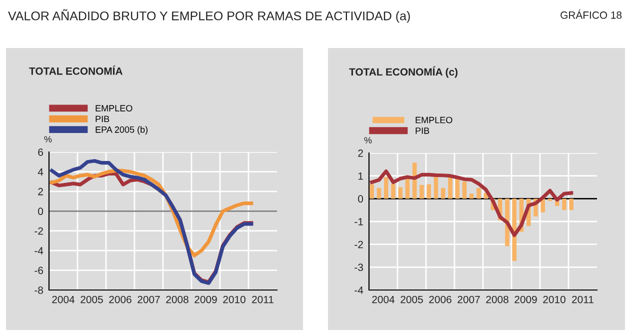  What do you see at coordinates (360, 176) in the screenshot?
I see `y-tick-label: 1` at bounding box center [360, 176].